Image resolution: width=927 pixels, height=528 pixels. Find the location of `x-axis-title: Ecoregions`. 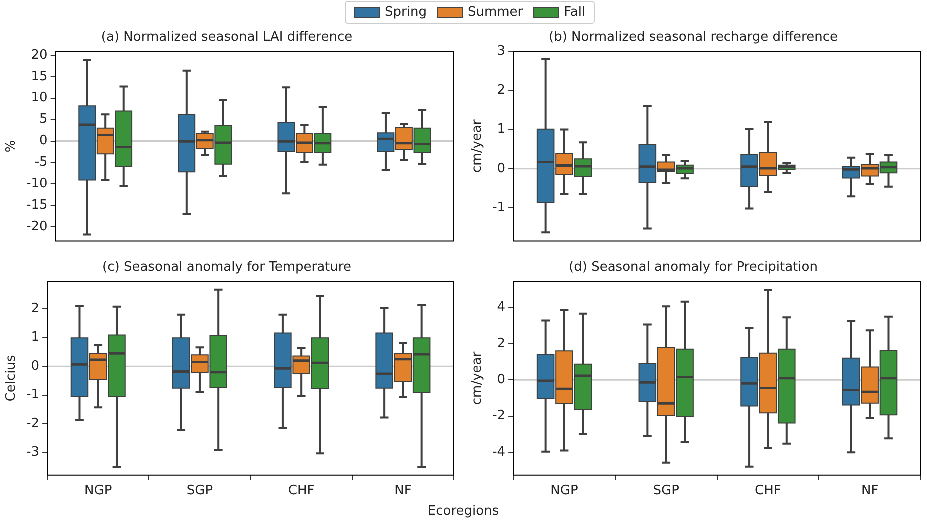

x-axis-title: Ecoregions is located at coordinates (463, 511).